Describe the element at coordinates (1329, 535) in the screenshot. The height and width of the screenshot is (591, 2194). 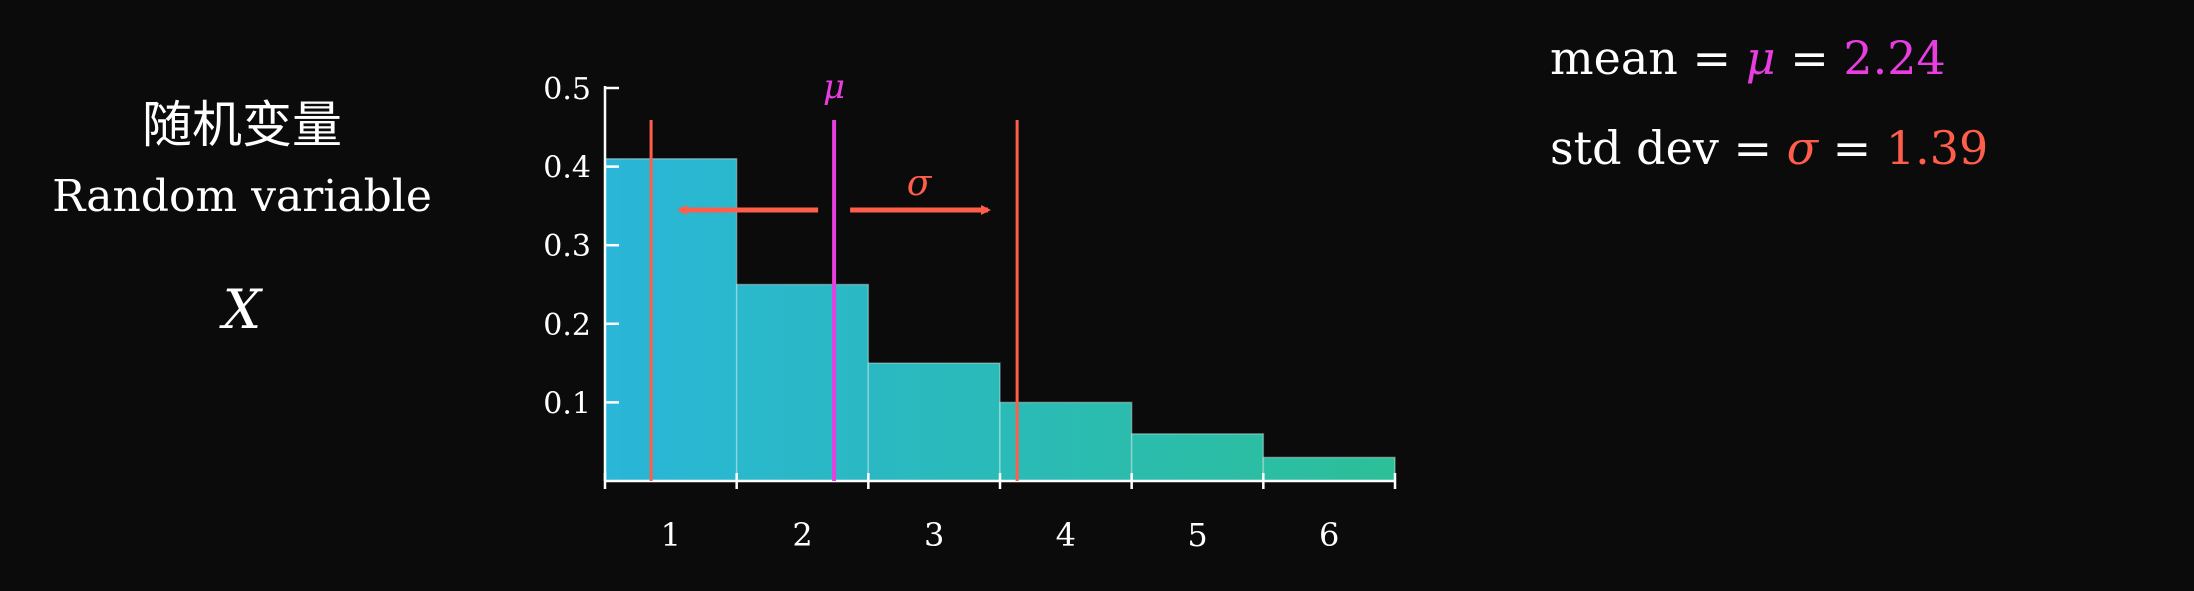
I see `x-tick-label: 6` at that location.